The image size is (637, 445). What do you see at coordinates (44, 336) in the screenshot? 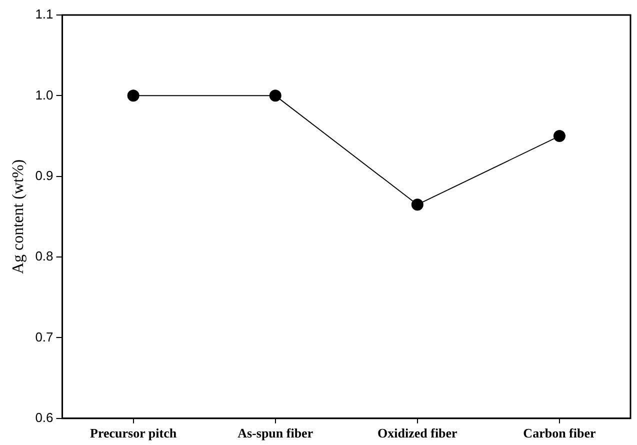
I see `y-tick-label: 0.7` at bounding box center [44, 336].